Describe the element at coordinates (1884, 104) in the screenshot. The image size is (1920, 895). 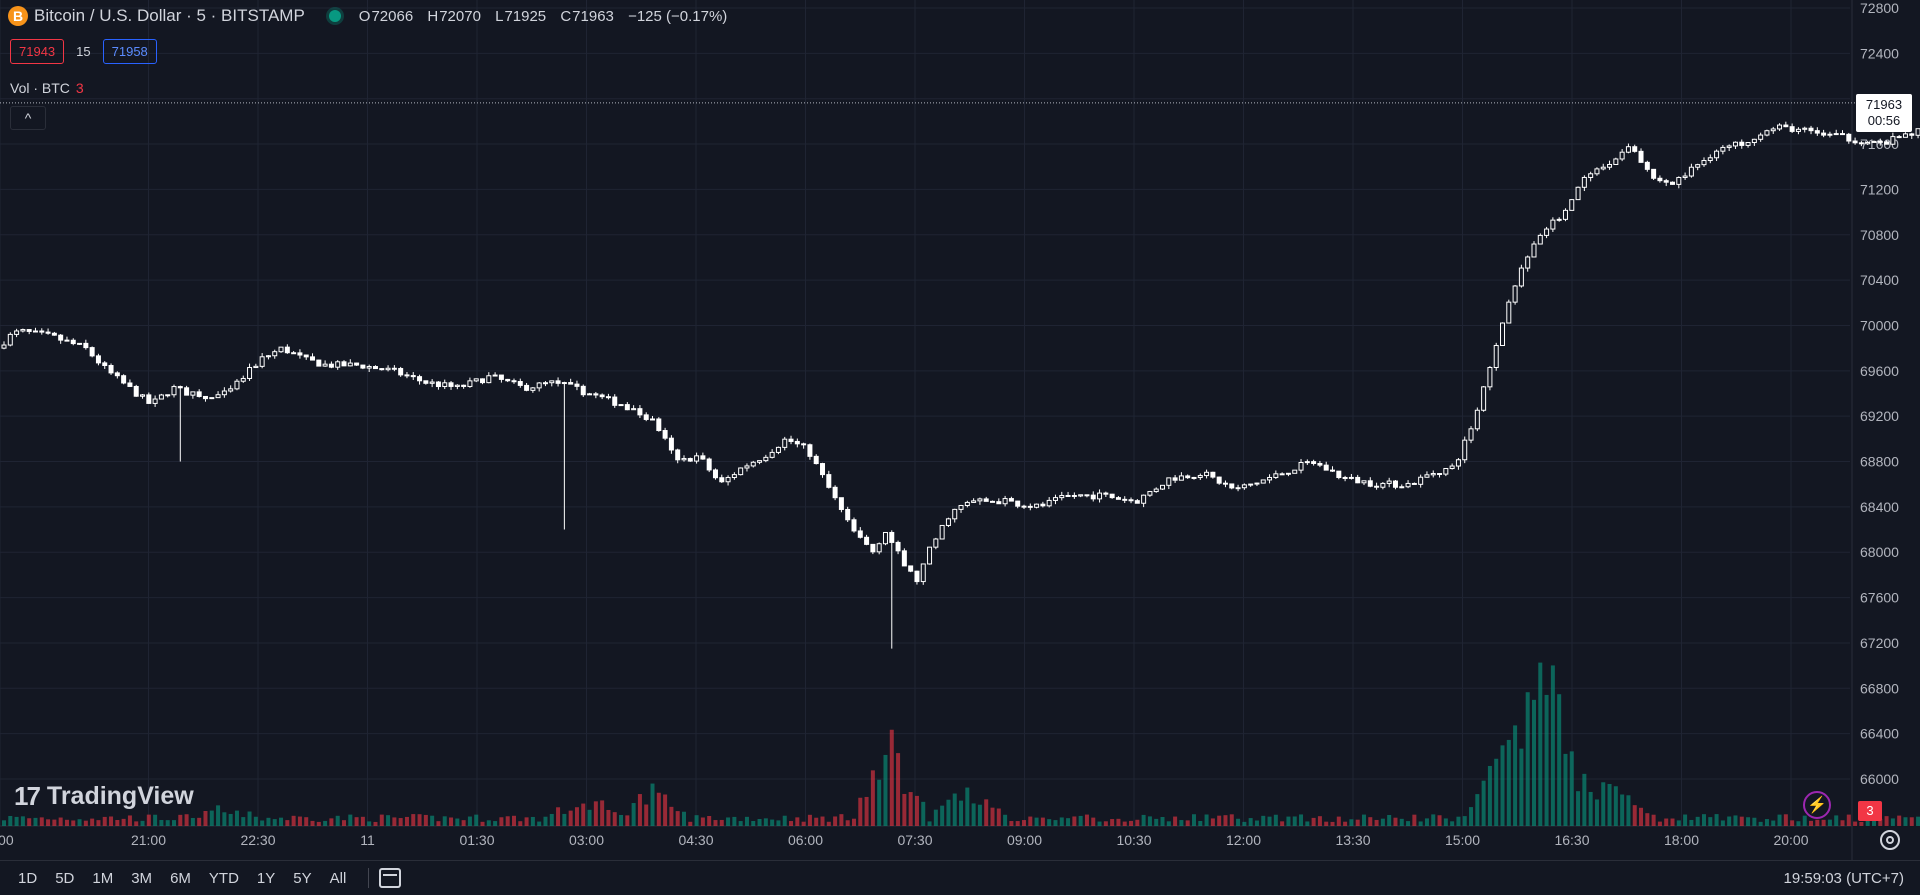
I see `last-price: 71963` at that location.